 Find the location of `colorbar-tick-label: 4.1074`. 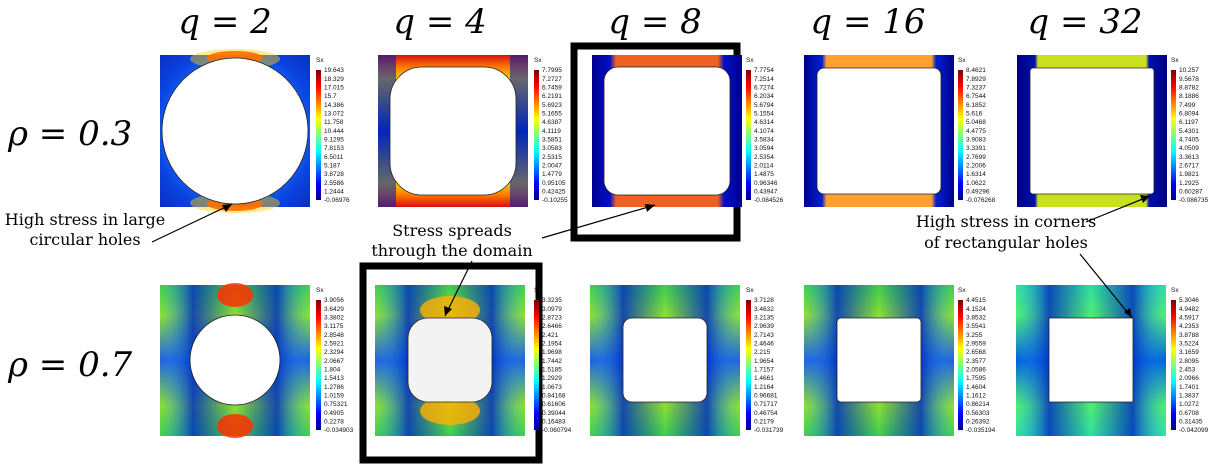

colorbar-tick-label: 4.1074 is located at coordinates (764, 131).